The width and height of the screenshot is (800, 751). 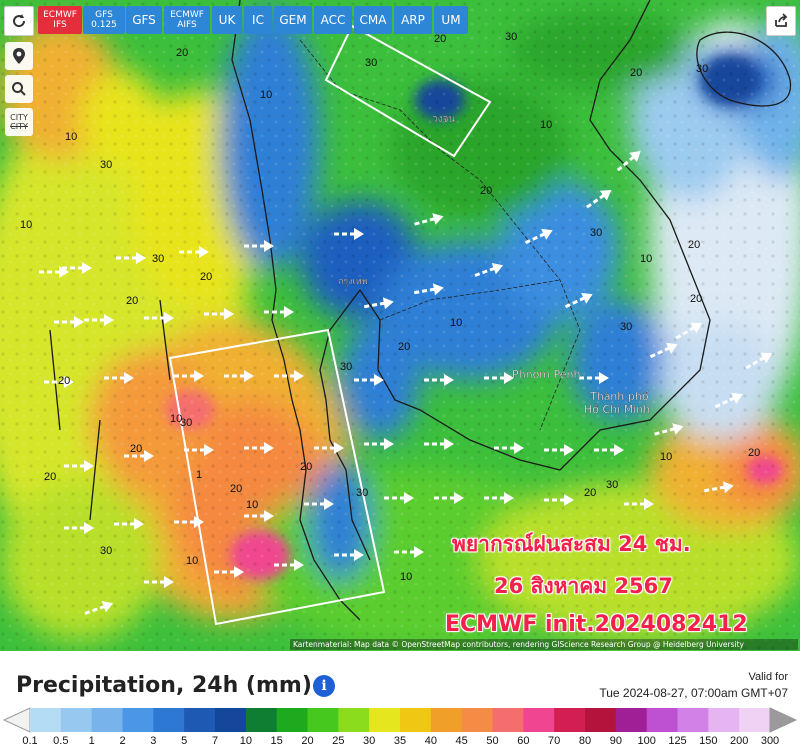 I want to click on colorbar-tick: 7, so click(x=215, y=741).